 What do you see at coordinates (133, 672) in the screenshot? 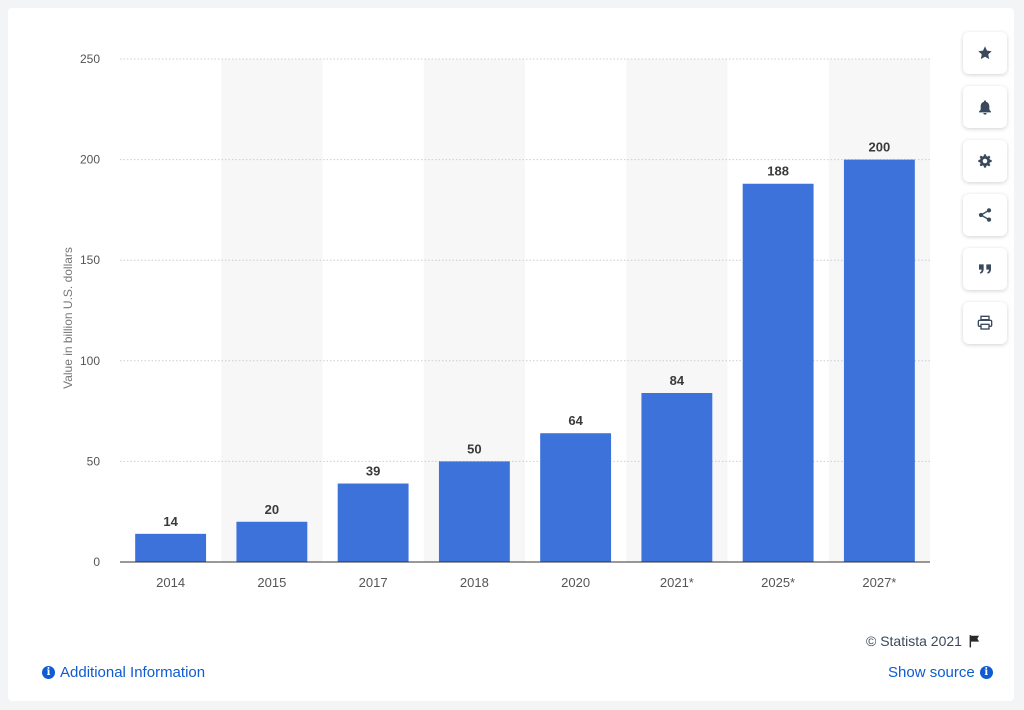
I see `additional-information-label: Additional Information` at bounding box center [133, 672].